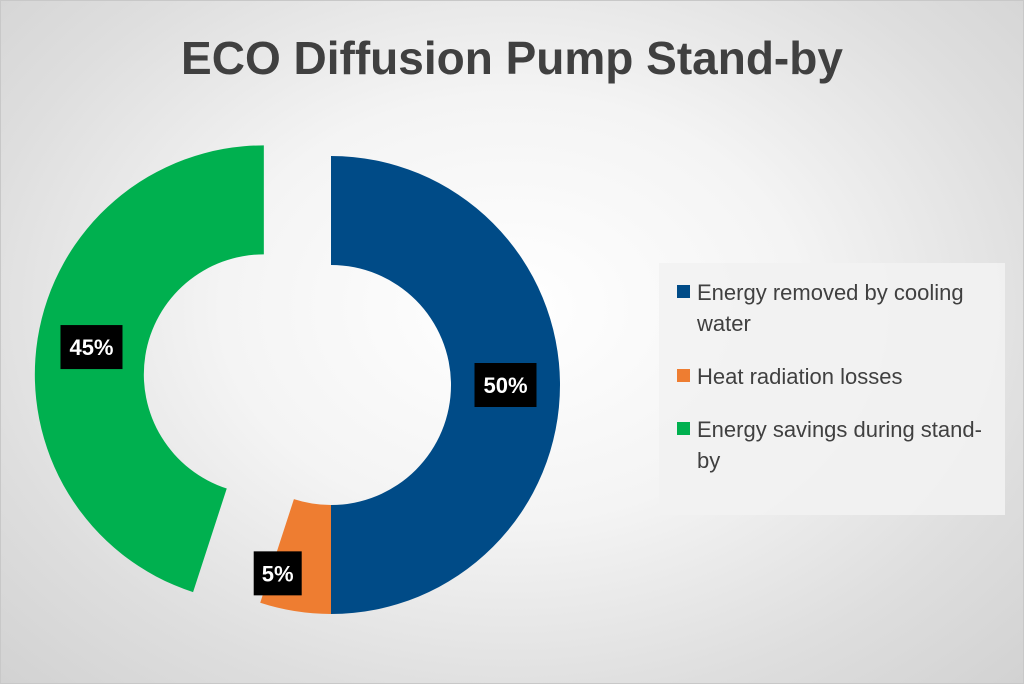 The image size is (1024, 685). I want to click on legend-item-energy-savings-during-stand-by: Energy savings during stand-by, so click(836, 445).